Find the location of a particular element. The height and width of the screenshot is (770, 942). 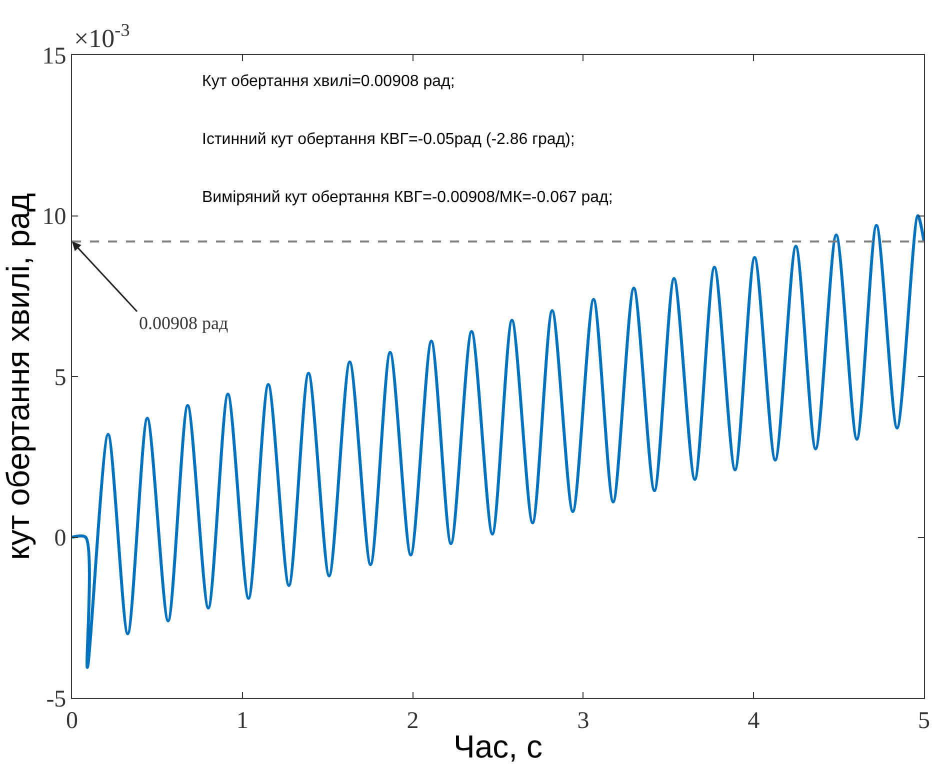

x-tick-label: 5 is located at coordinates (924, 721).